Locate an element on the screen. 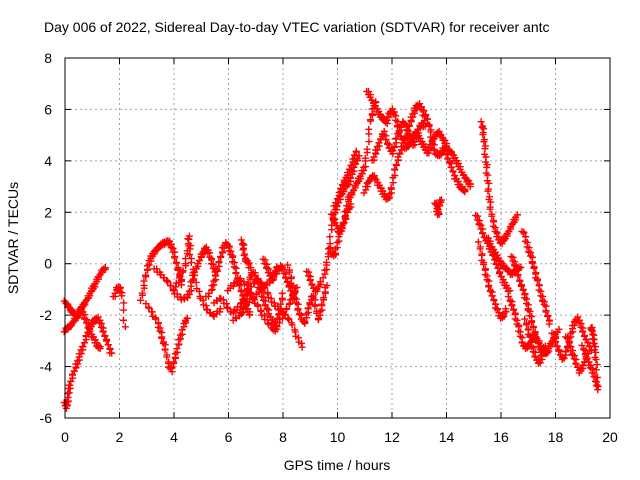  x-tick-label: 16 is located at coordinates (501, 437).